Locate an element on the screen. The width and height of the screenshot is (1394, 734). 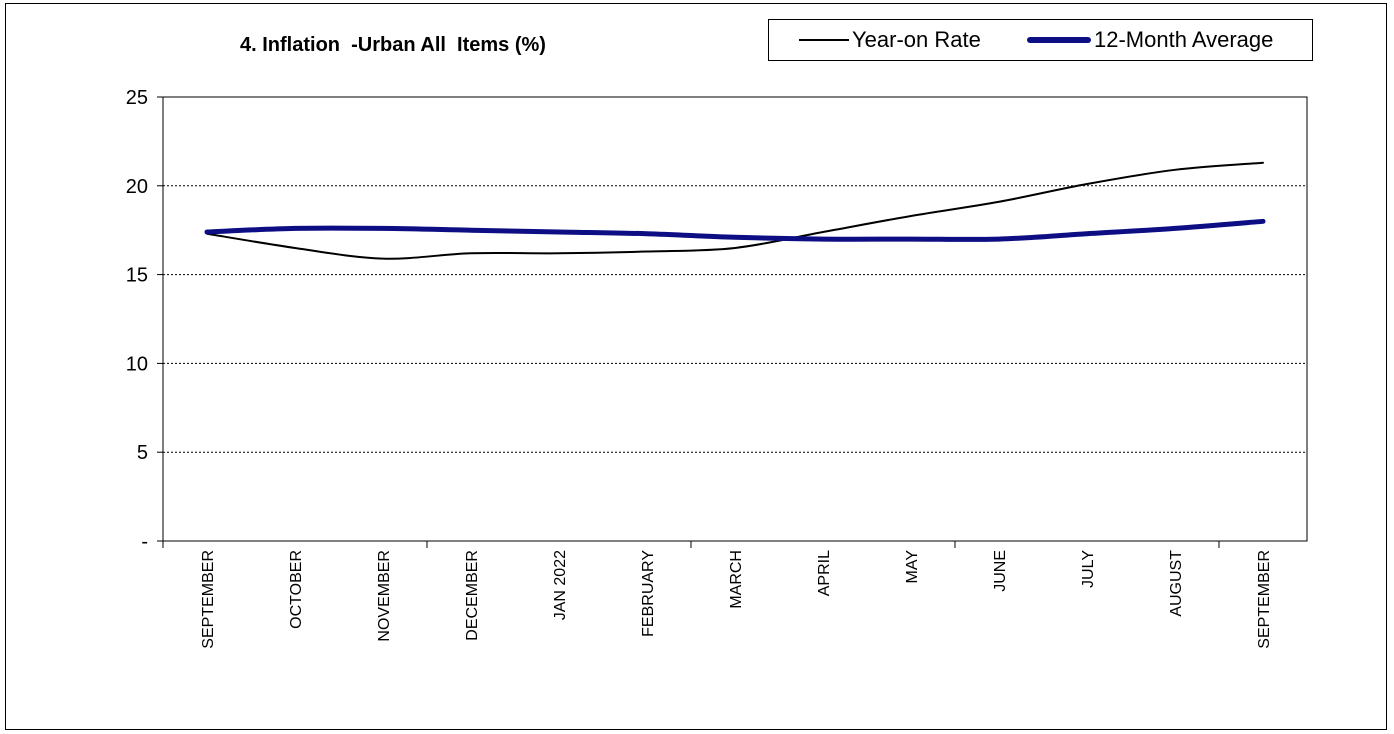
legend: Year-on Rate 12-Month Average is located at coordinates (1040, 40).